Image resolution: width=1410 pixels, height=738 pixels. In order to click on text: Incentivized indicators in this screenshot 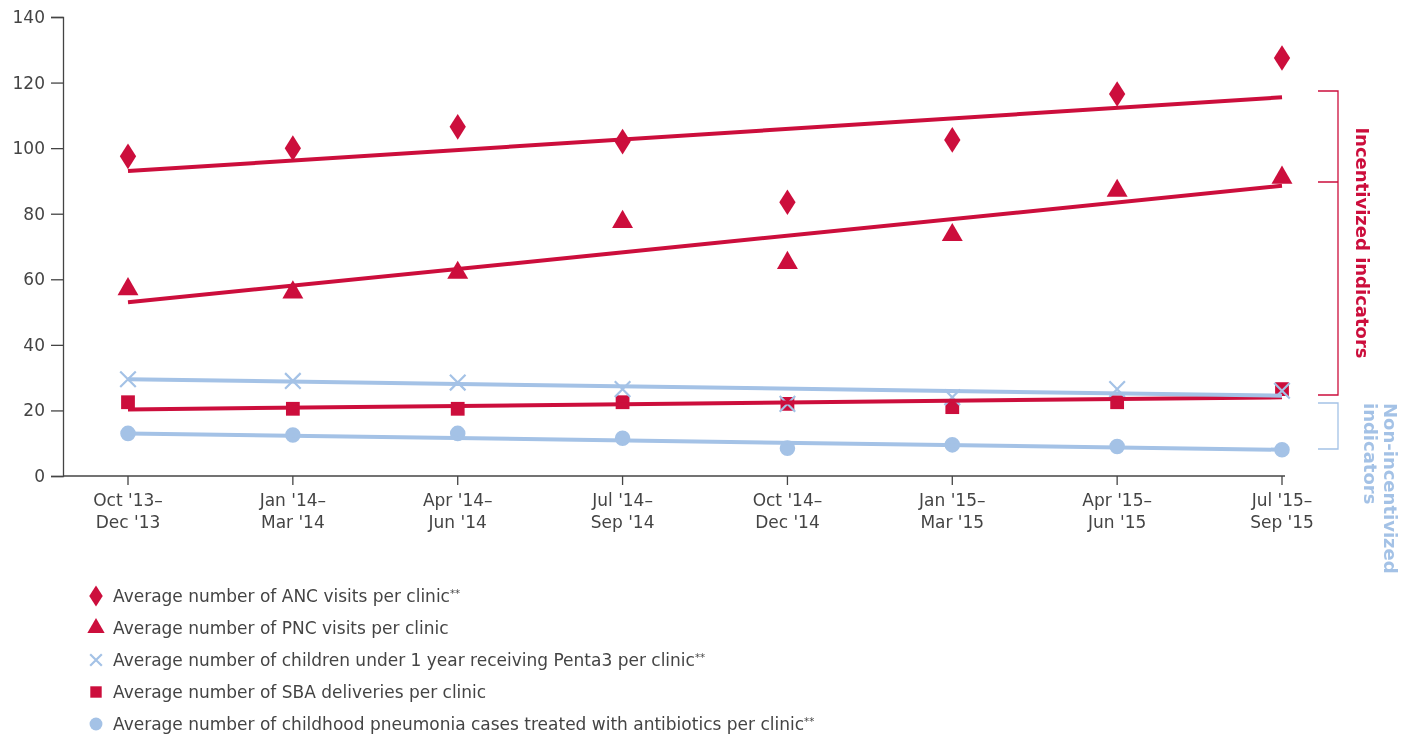, I will do `click(1362, 243)`.